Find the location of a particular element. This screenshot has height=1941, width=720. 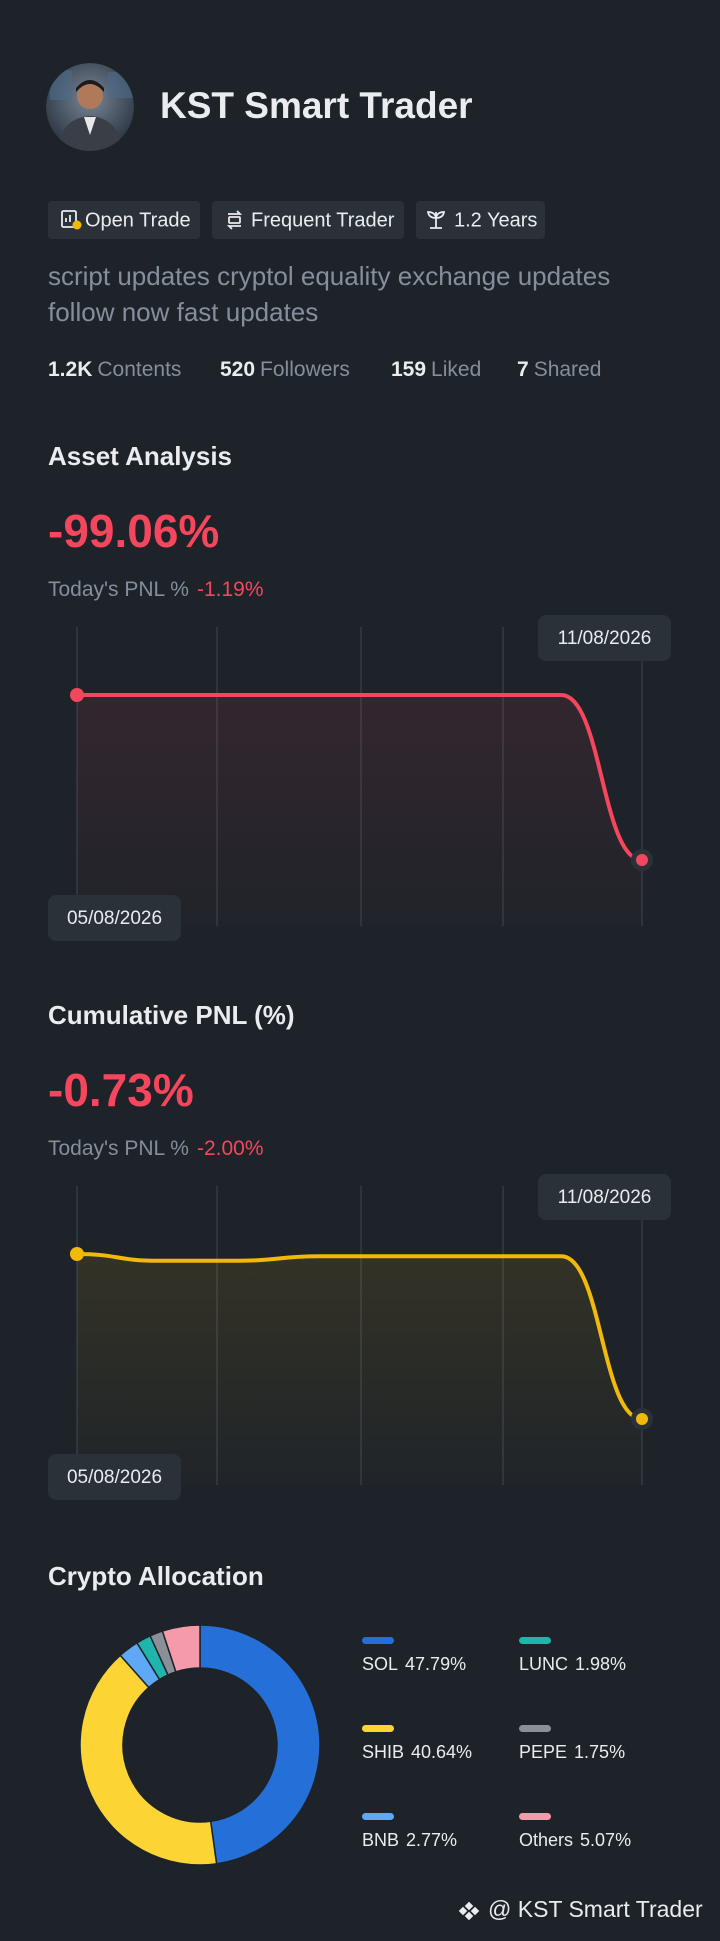

footer-logo is located at coordinates (469, 1911).